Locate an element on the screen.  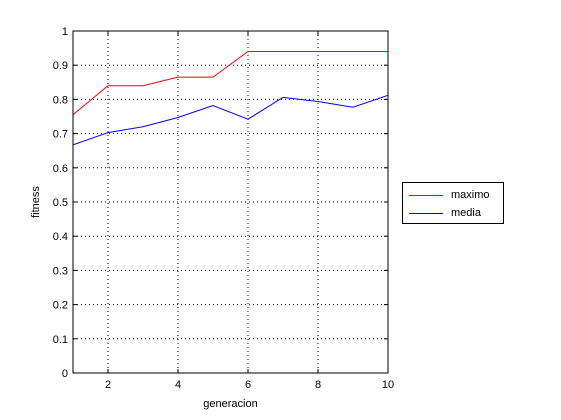
y-tick-label-2: 0.2 is located at coordinates (60, 306).